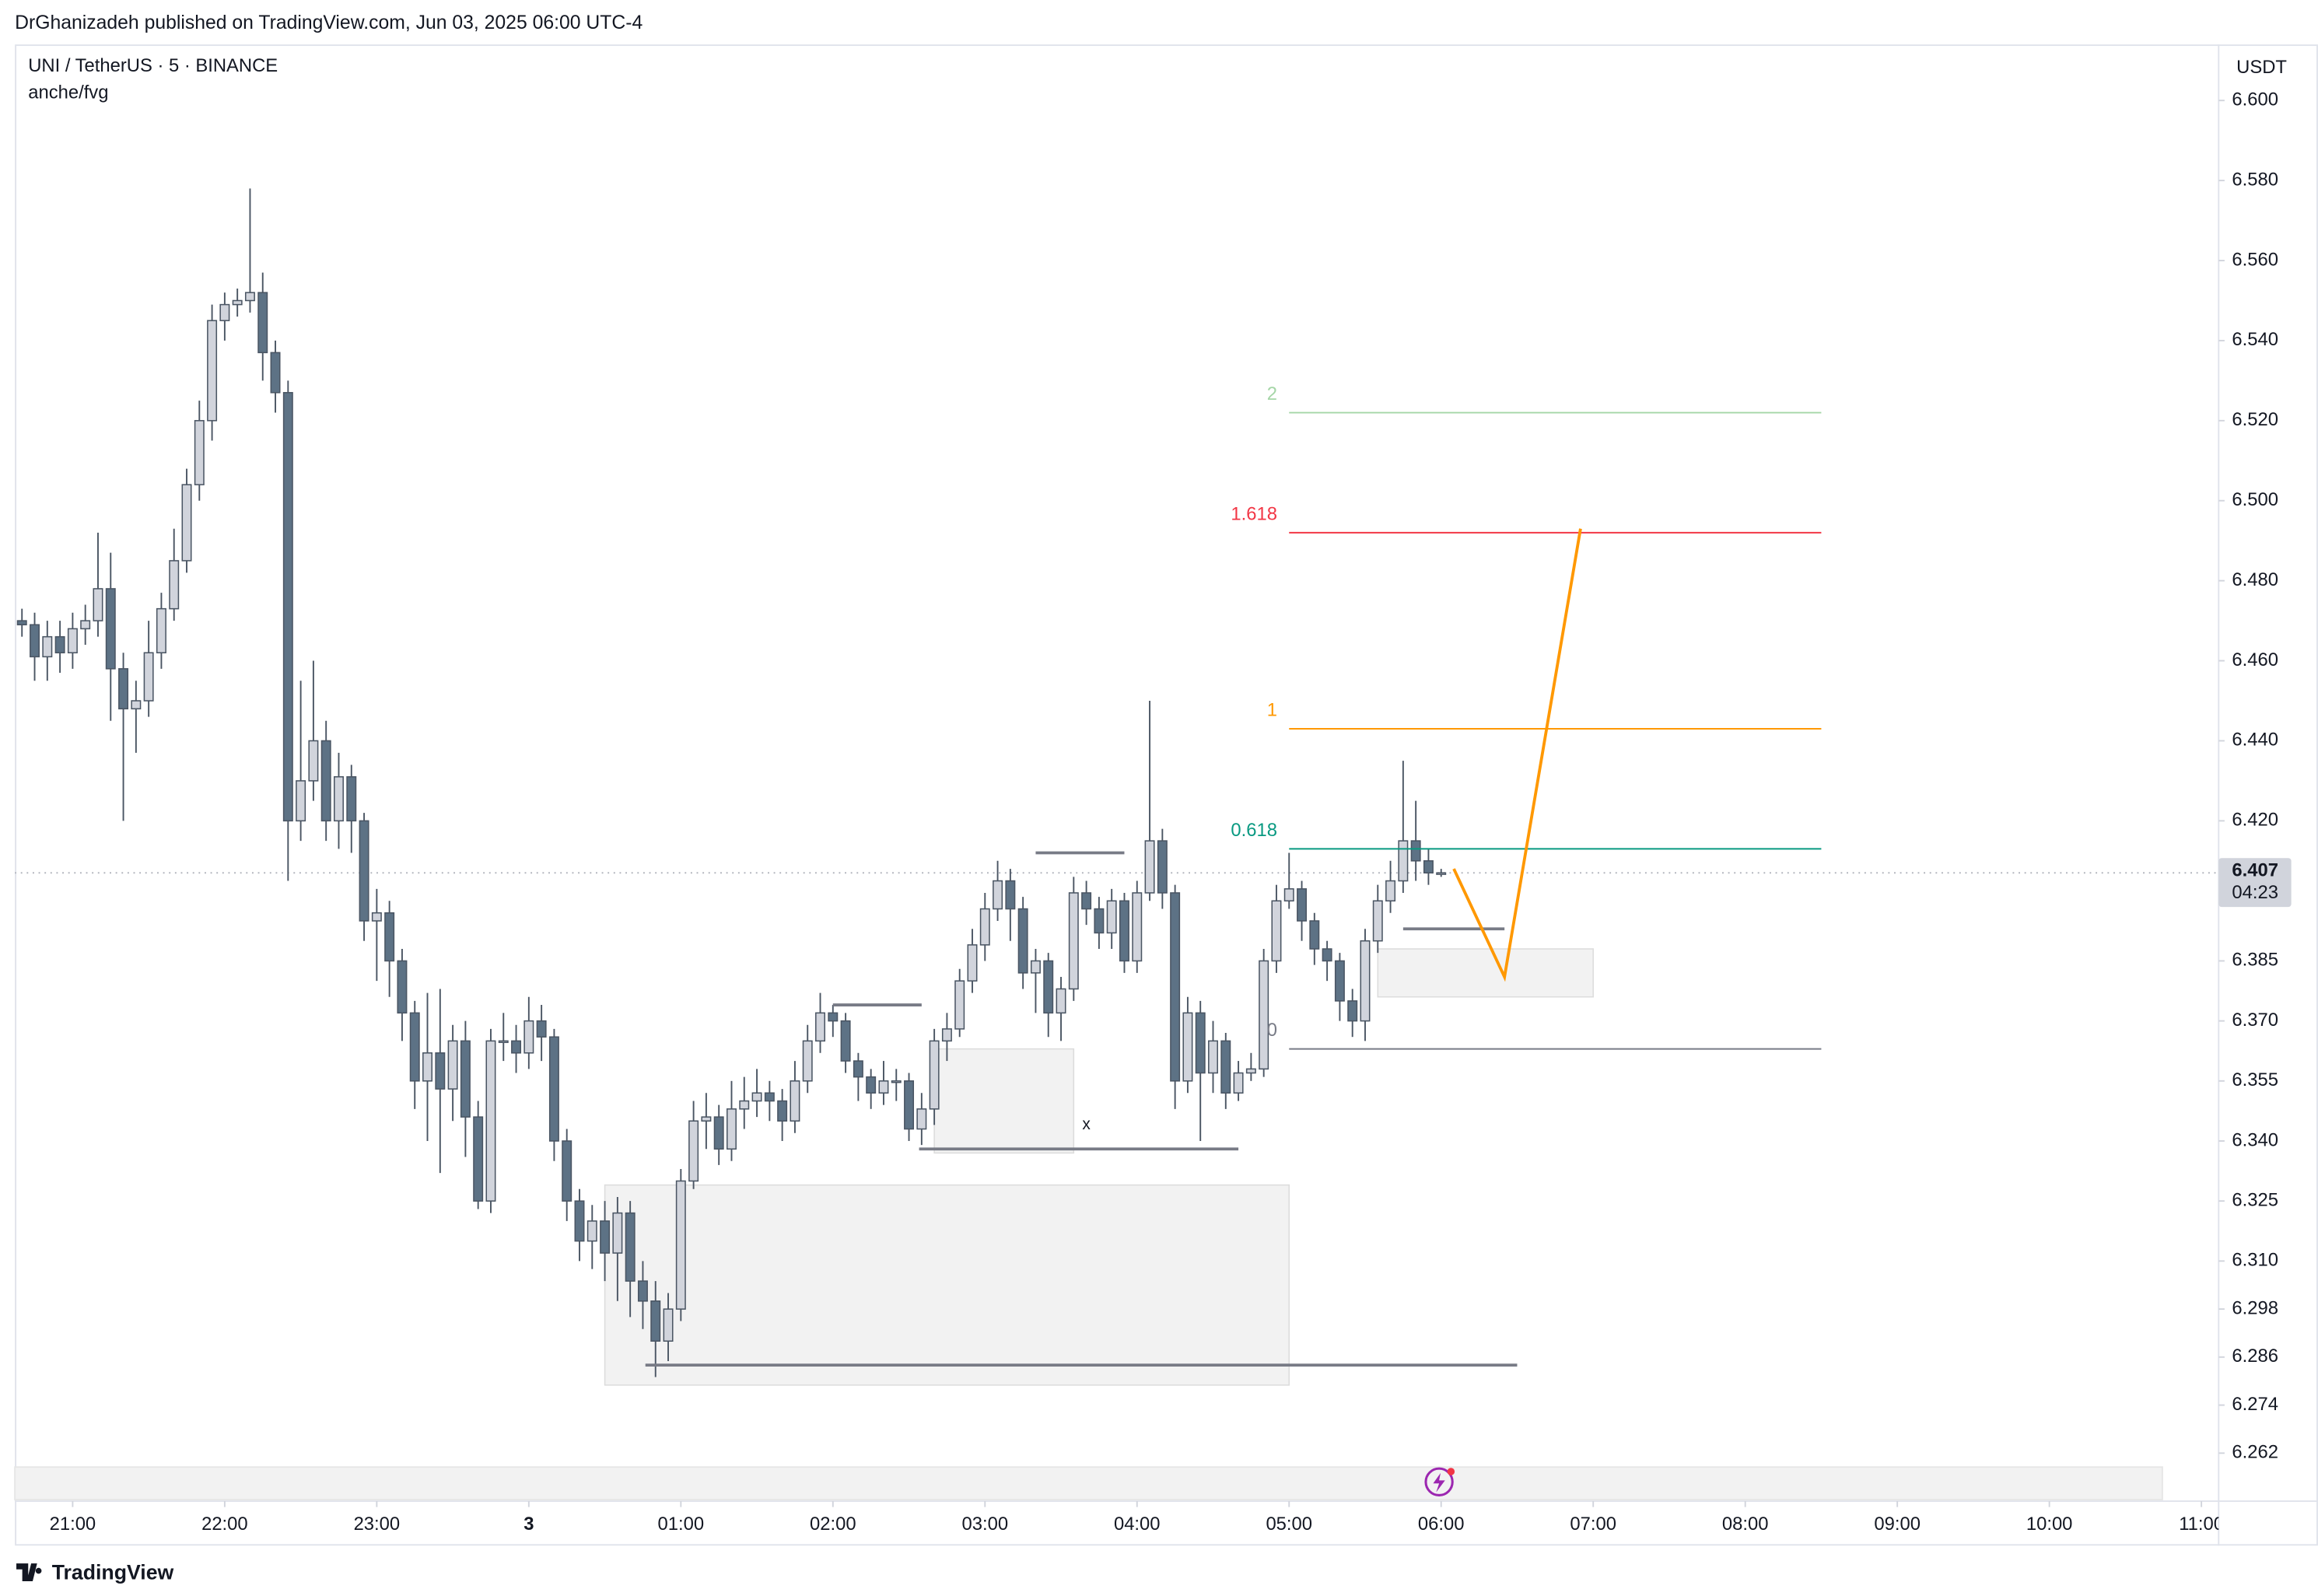 The width and height of the screenshot is (2318, 1596). Describe the element at coordinates (2255, 1139) in the screenshot. I see `y-tick-label: 6.340` at that location.